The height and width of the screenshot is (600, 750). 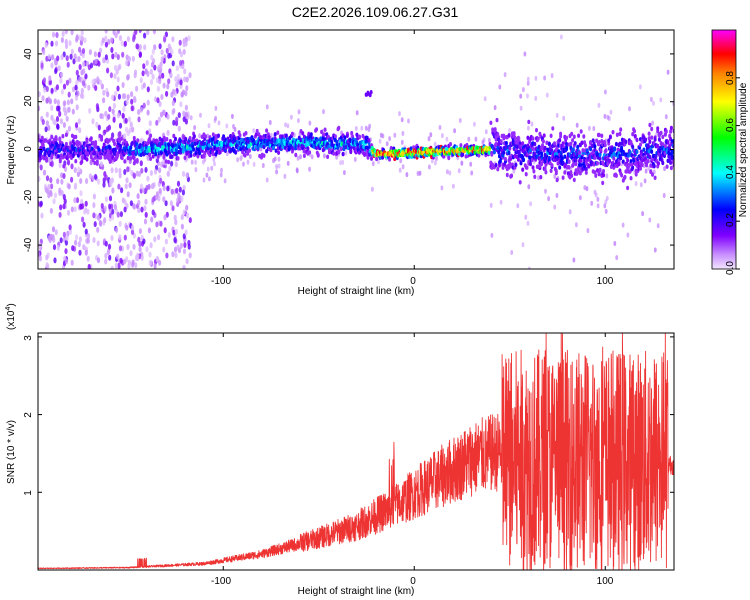 What do you see at coordinates (724, 149) in the screenshot?
I see `colorbar-gradient` at bounding box center [724, 149].